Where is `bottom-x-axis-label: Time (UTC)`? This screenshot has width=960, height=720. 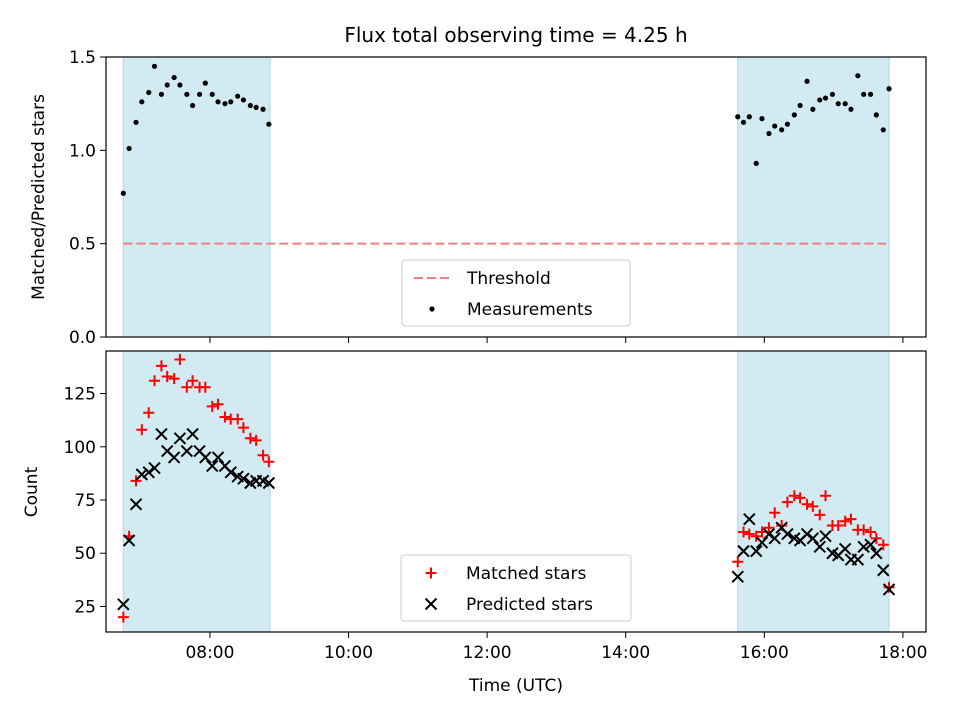
bottom-x-axis-label: Time (UTC) is located at coordinates (515, 686).